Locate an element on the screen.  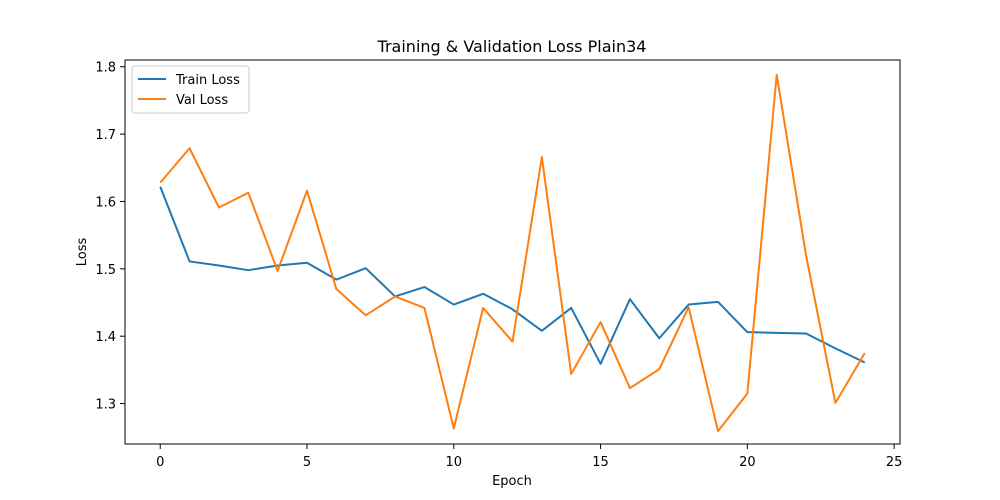
y-axis-label: Loss is located at coordinates (82, 252).